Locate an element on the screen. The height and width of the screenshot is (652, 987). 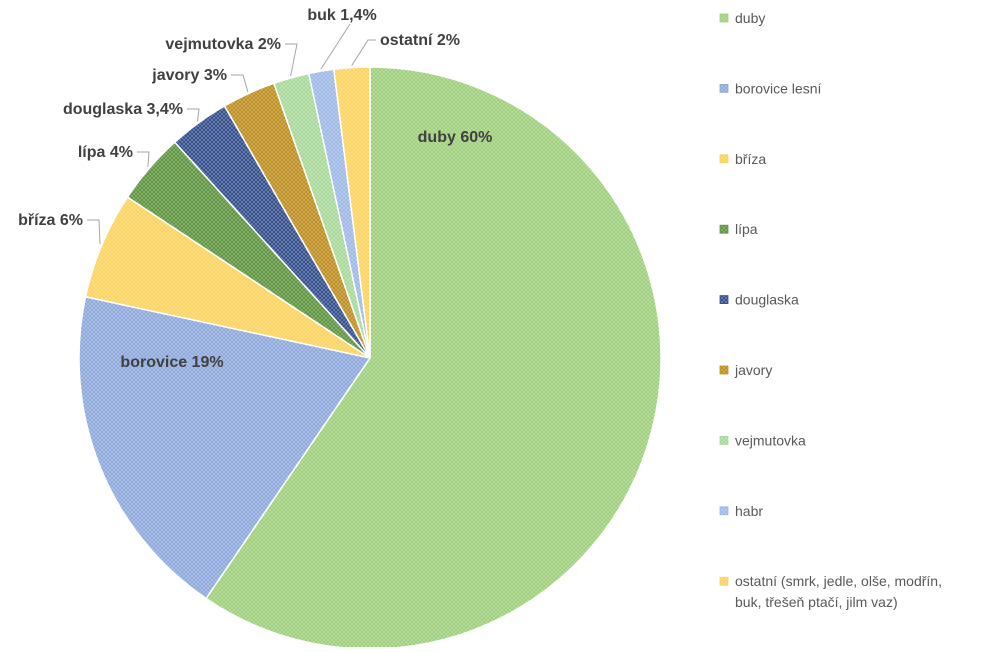
legend-item-lipa: lípa is located at coordinates (738, 229).